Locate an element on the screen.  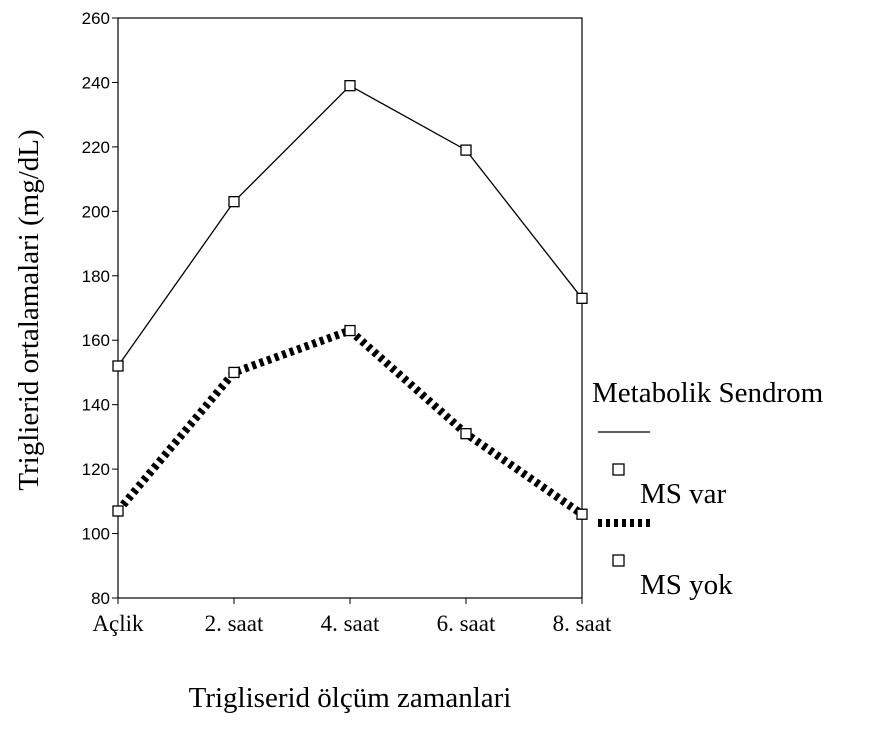
y-tick-label: 100 is located at coordinates (96, 534).